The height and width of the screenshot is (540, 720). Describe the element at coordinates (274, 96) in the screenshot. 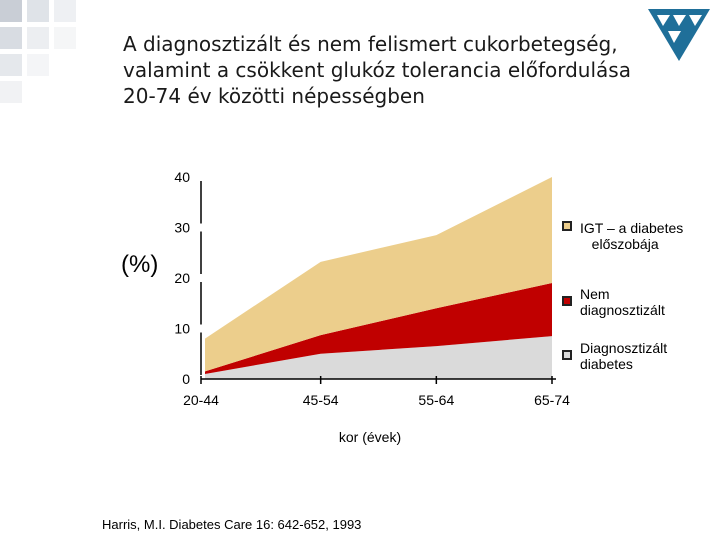

I see `title-line: 20-74 év közötti népességben` at that location.